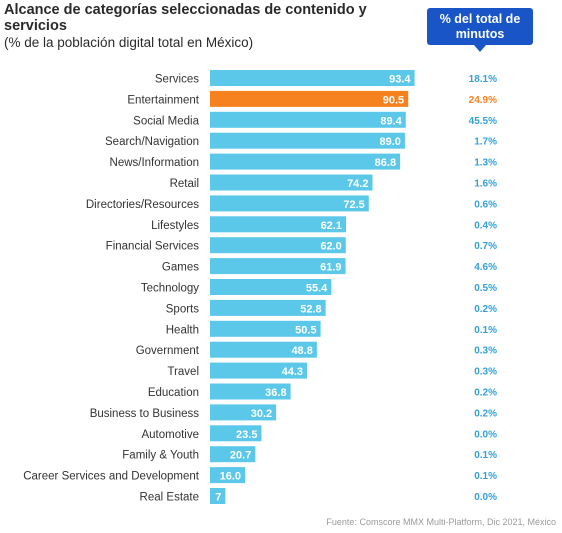 This screenshot has height=533, width=562. I want to click on bar-highlighted, so click(309, 98).